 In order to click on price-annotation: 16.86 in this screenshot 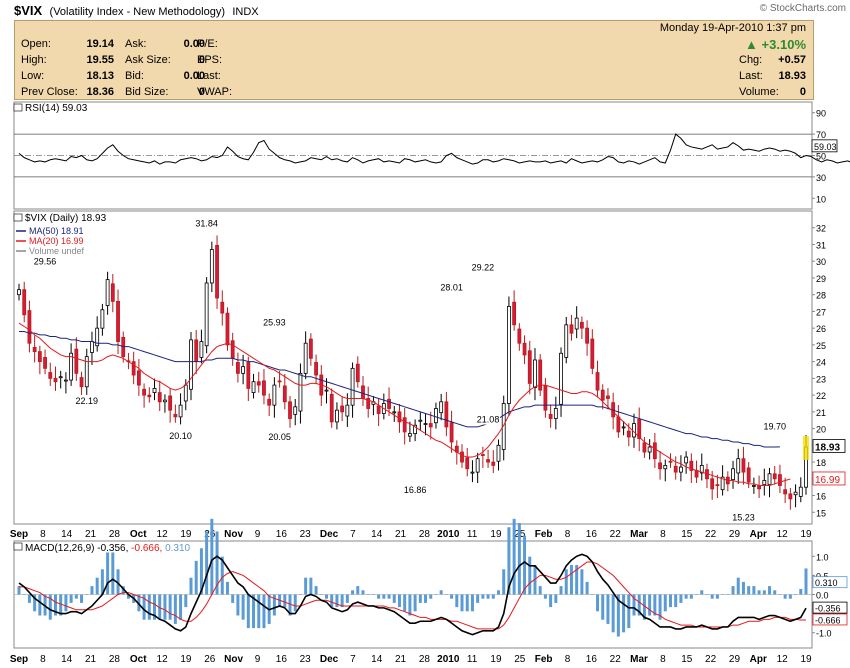, I will do `click(415, 490)`.